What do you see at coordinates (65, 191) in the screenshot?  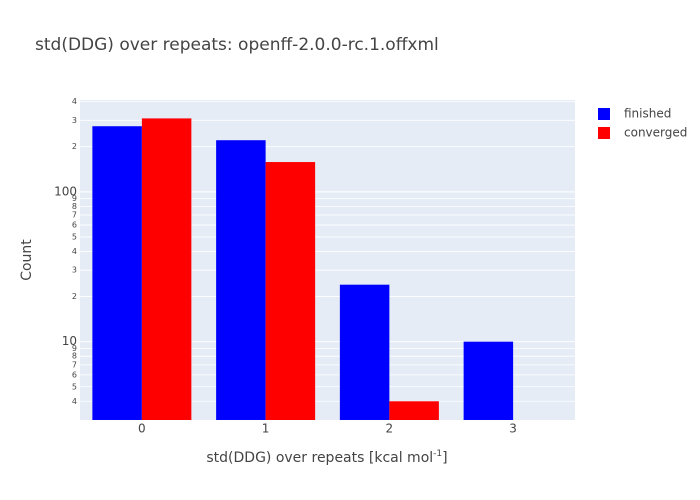 I see `y-tick-label: 100` at bounding box center [65, 191].